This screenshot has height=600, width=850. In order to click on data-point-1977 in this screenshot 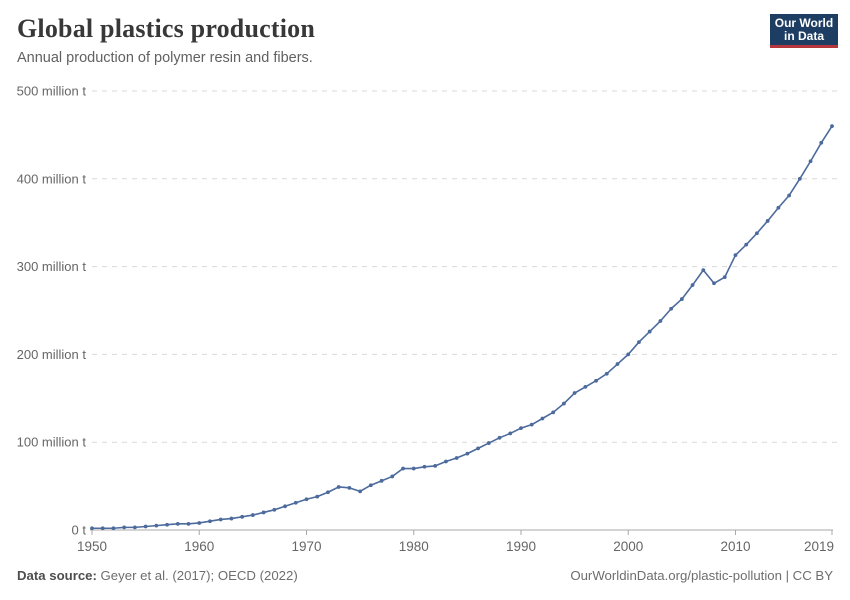, I will do `click(381, 480)`.